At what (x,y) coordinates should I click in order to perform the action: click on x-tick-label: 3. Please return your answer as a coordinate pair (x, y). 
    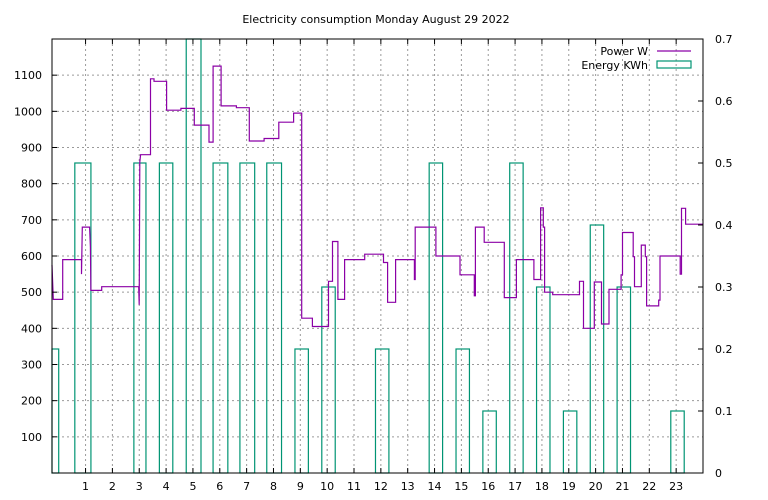
    Looking at the image, I should click on (139, 486).